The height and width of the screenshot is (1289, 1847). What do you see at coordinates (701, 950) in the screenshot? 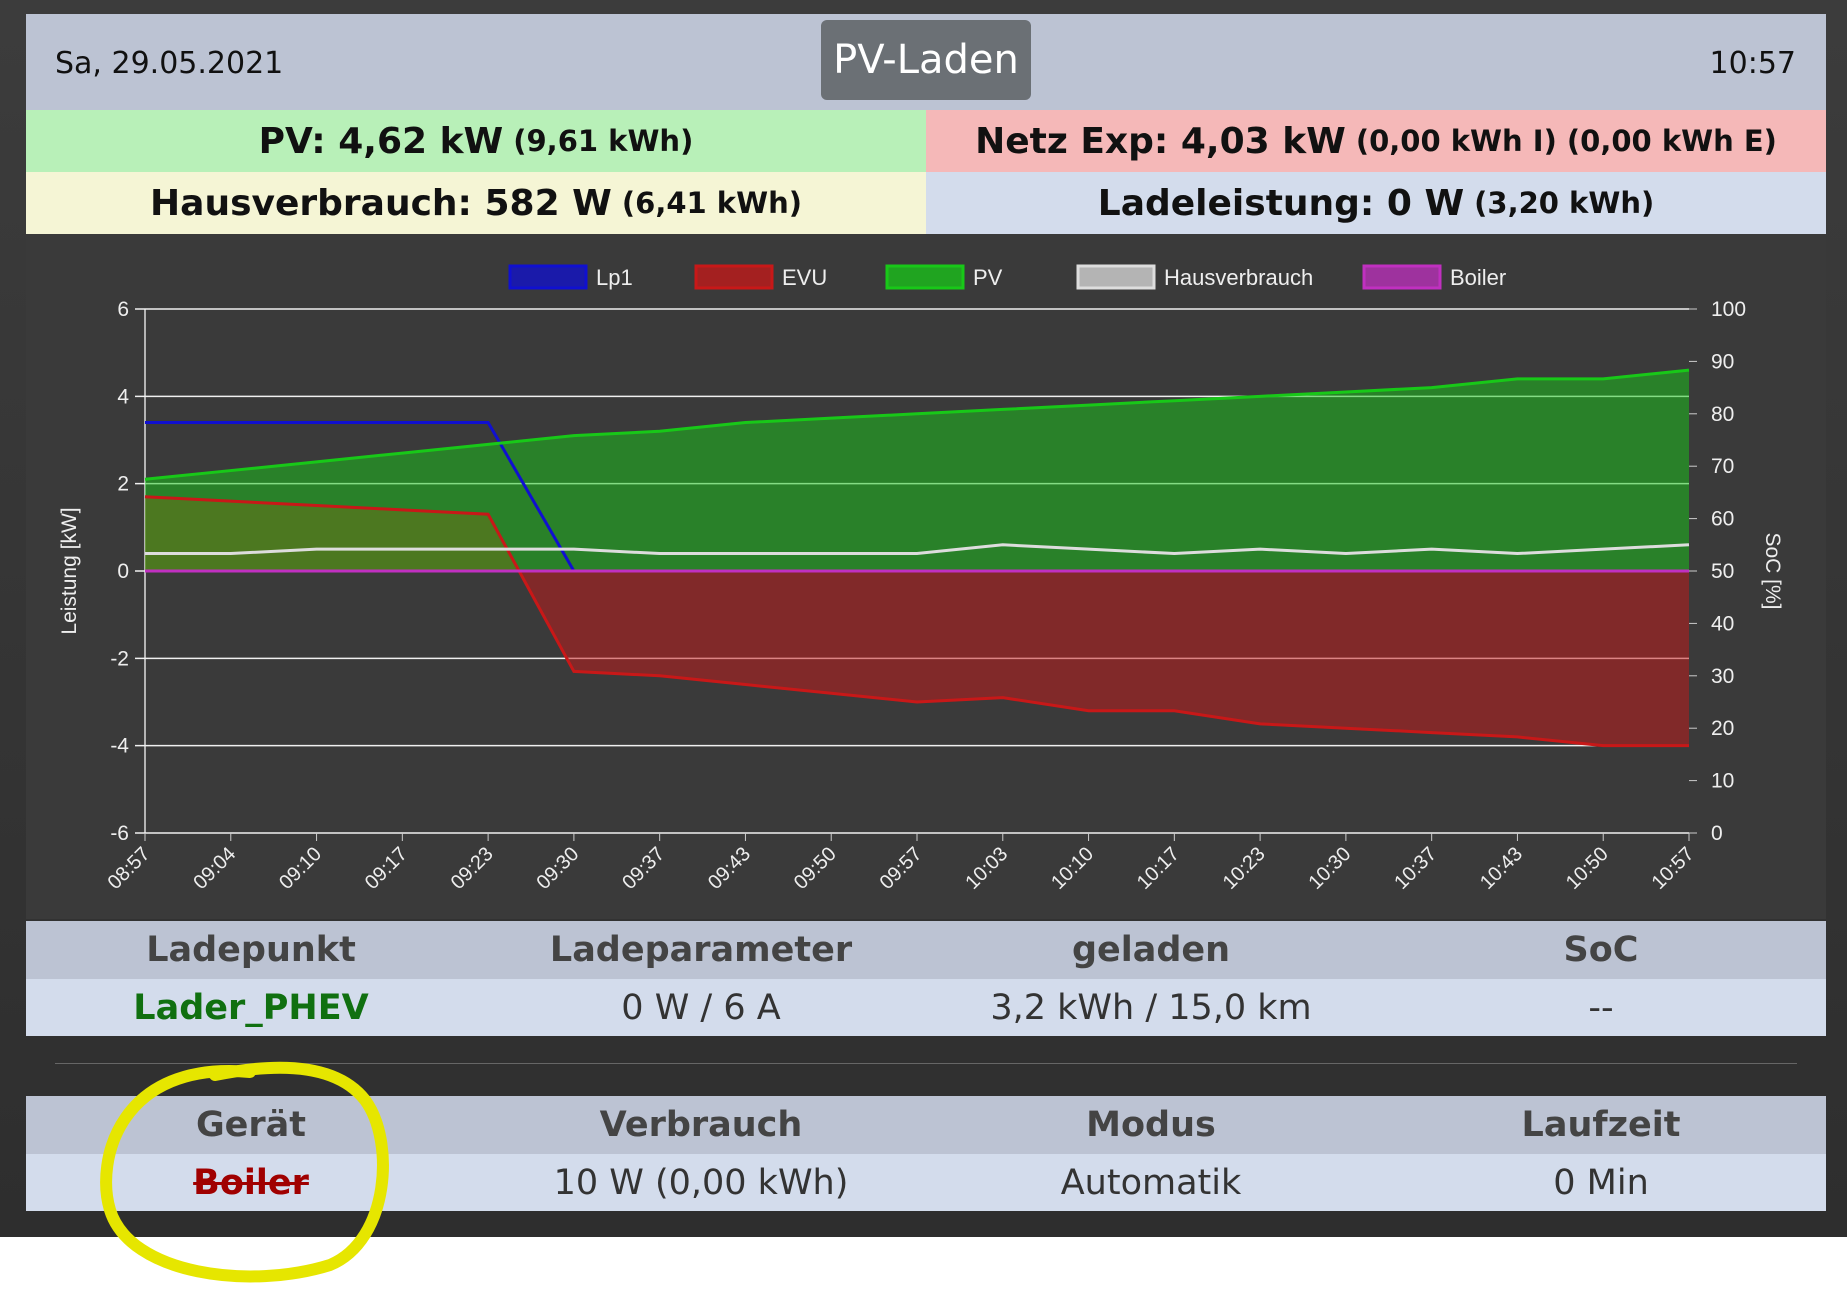
I see `col-header: Ladeparameter` at bounding box center [701, 950].